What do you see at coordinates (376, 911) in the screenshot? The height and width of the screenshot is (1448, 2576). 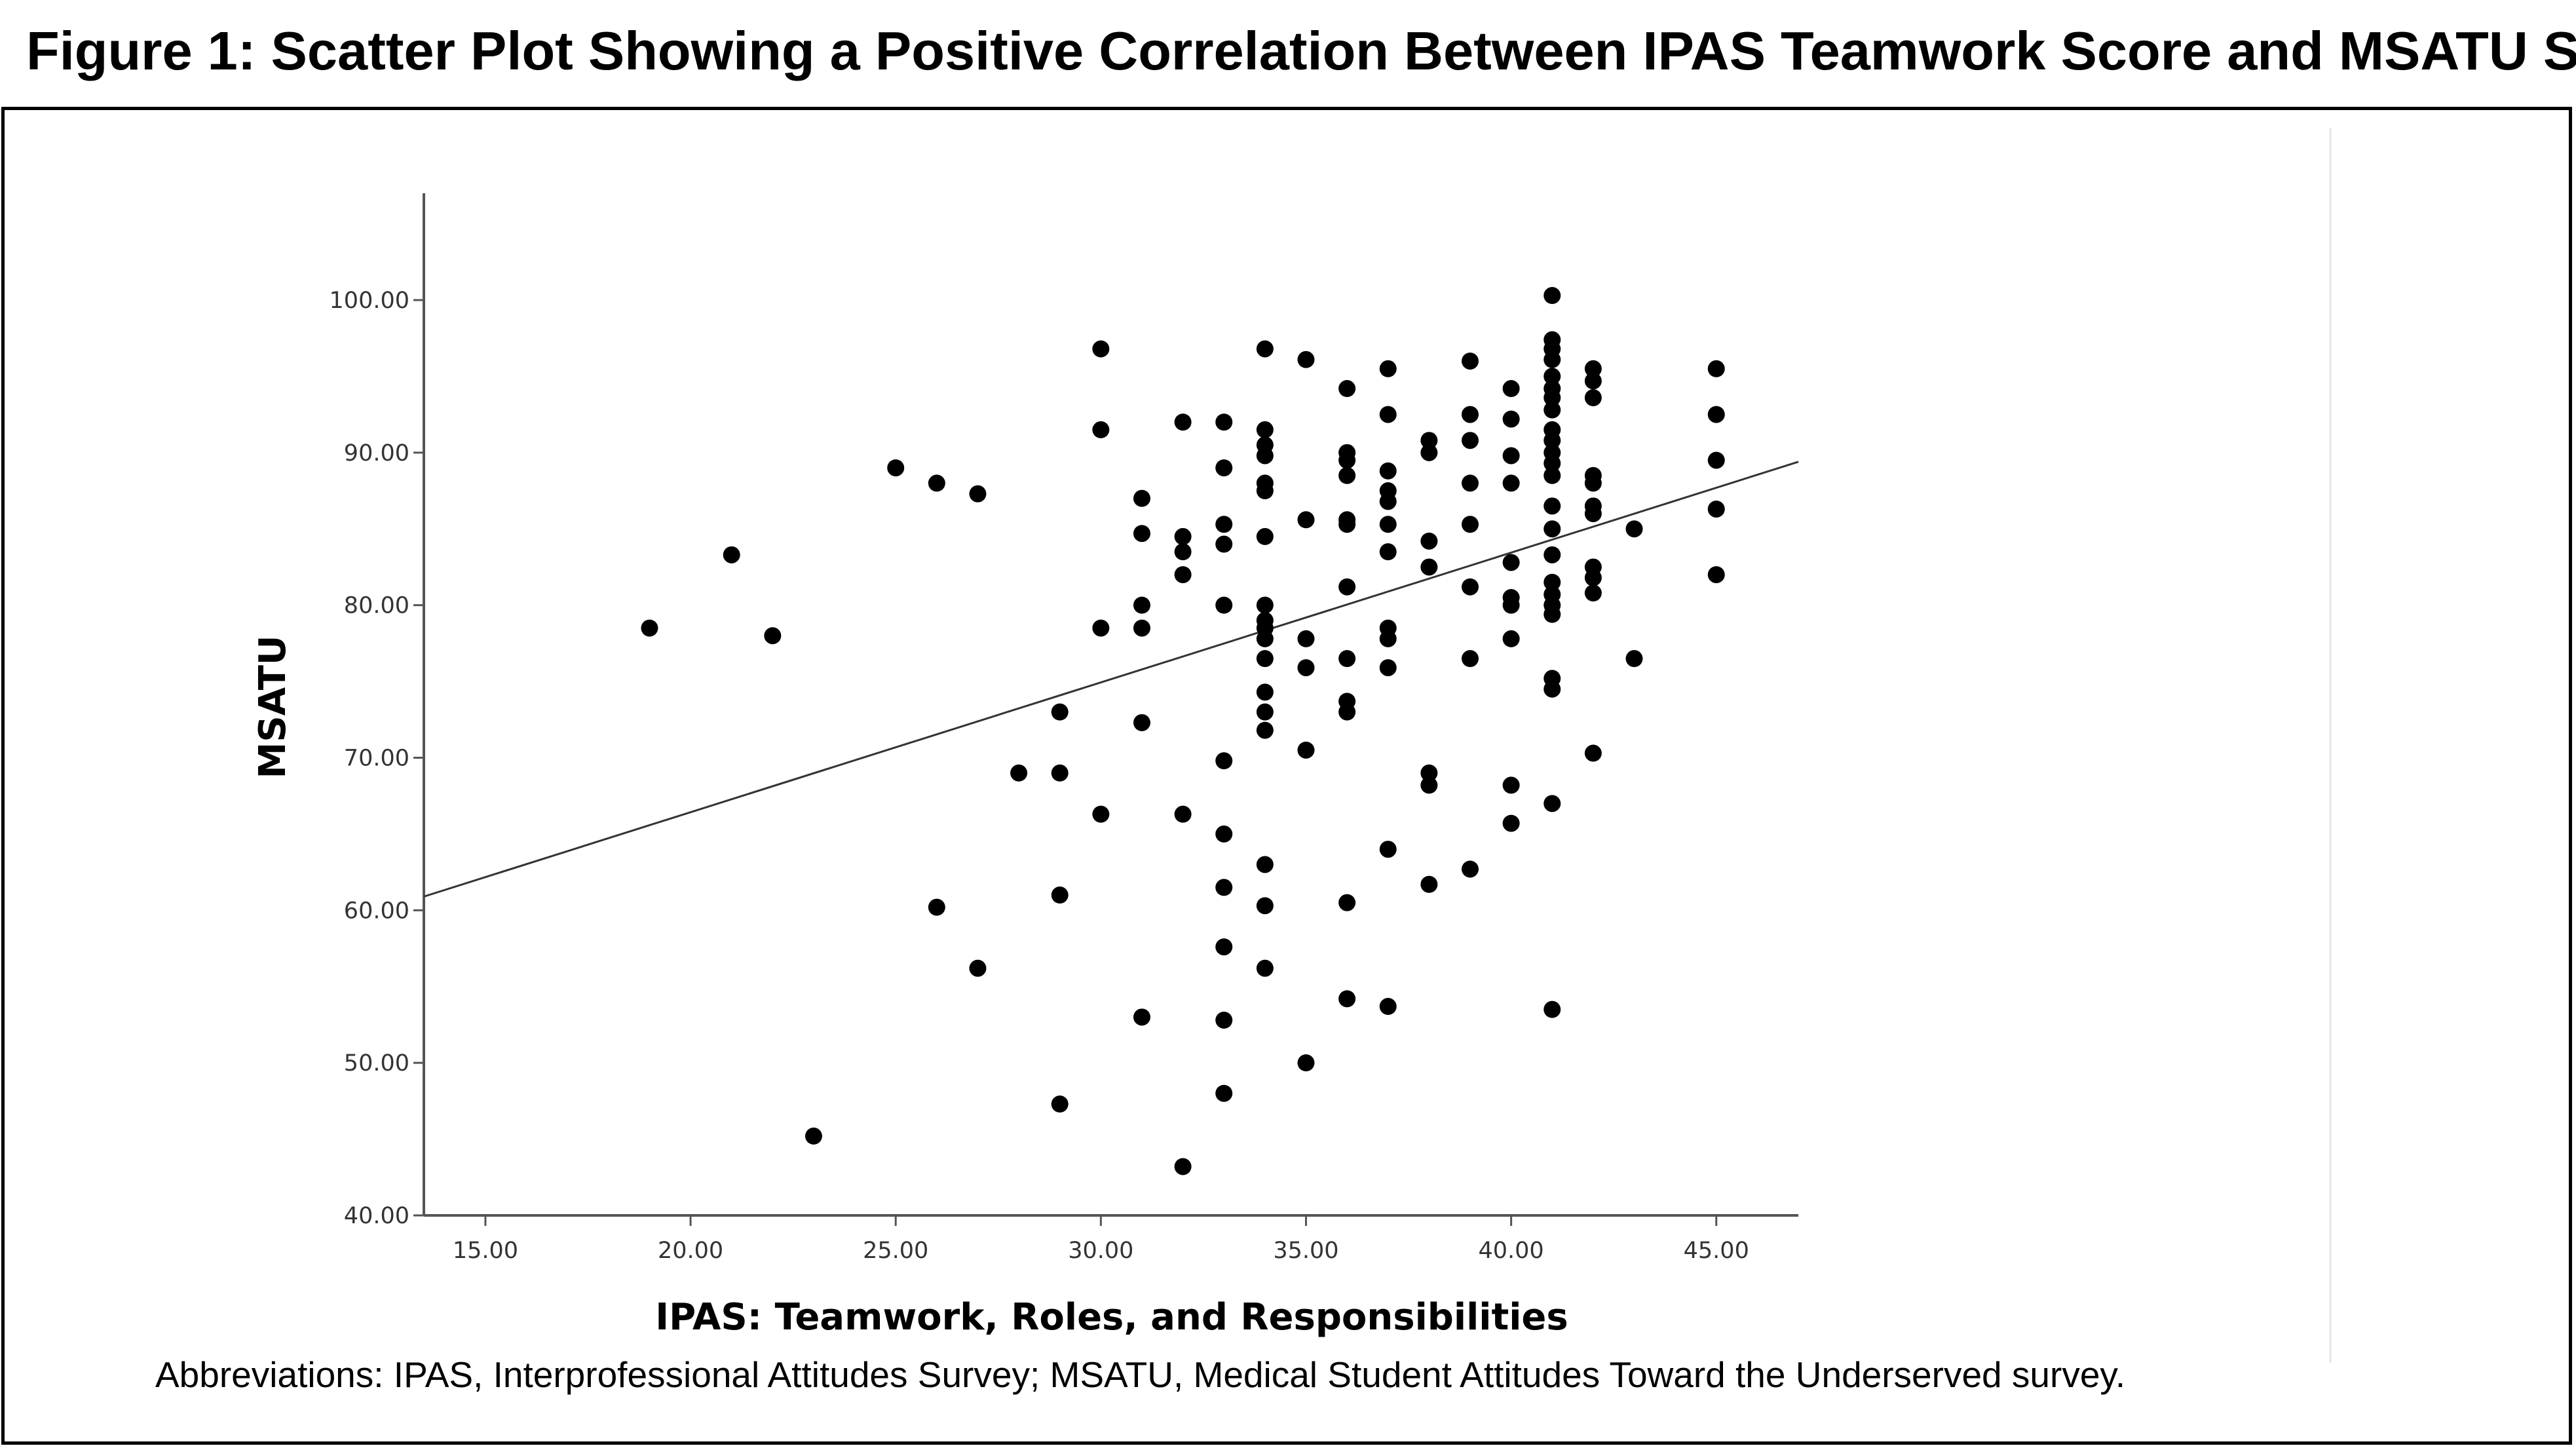 I see `y-tick-label: 60.00` at bounding box center [376, 911].